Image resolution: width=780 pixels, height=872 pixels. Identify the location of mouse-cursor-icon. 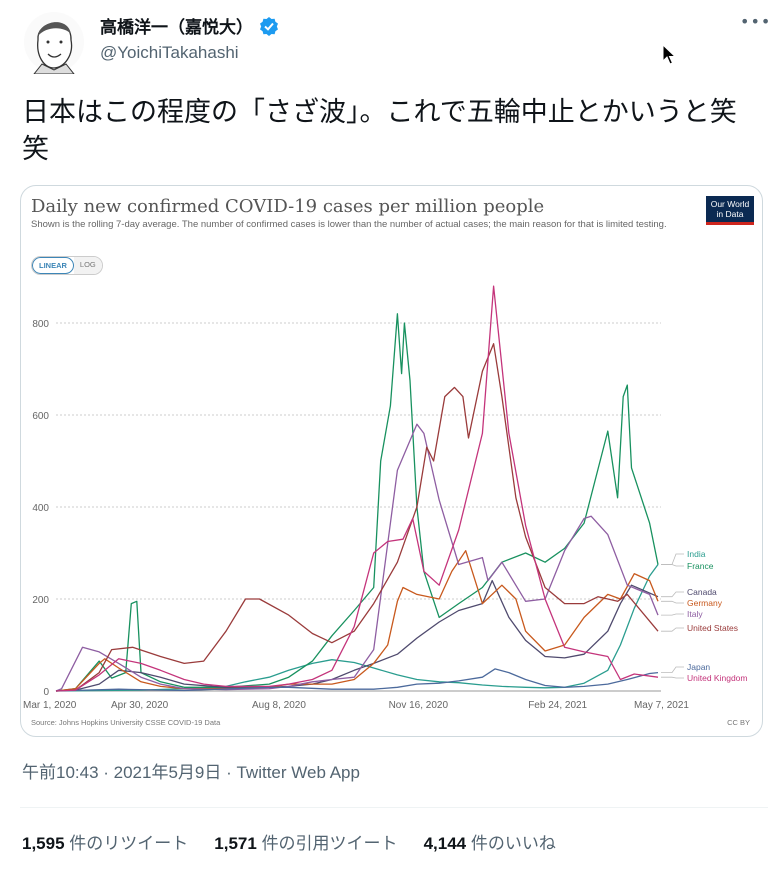
(669, 54).